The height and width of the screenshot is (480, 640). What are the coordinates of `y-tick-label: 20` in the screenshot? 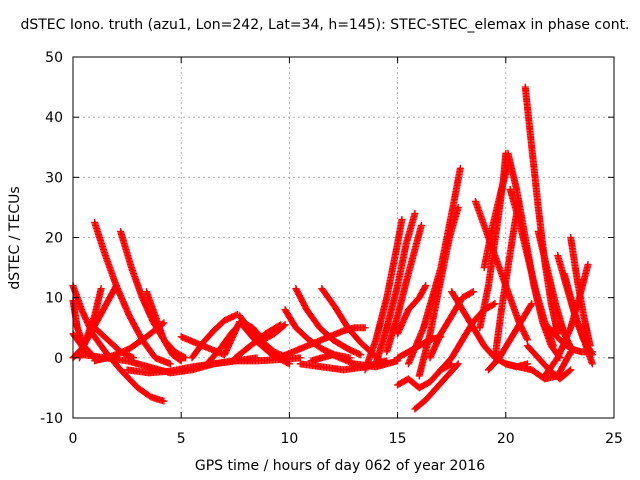 It's located at (54, 239).